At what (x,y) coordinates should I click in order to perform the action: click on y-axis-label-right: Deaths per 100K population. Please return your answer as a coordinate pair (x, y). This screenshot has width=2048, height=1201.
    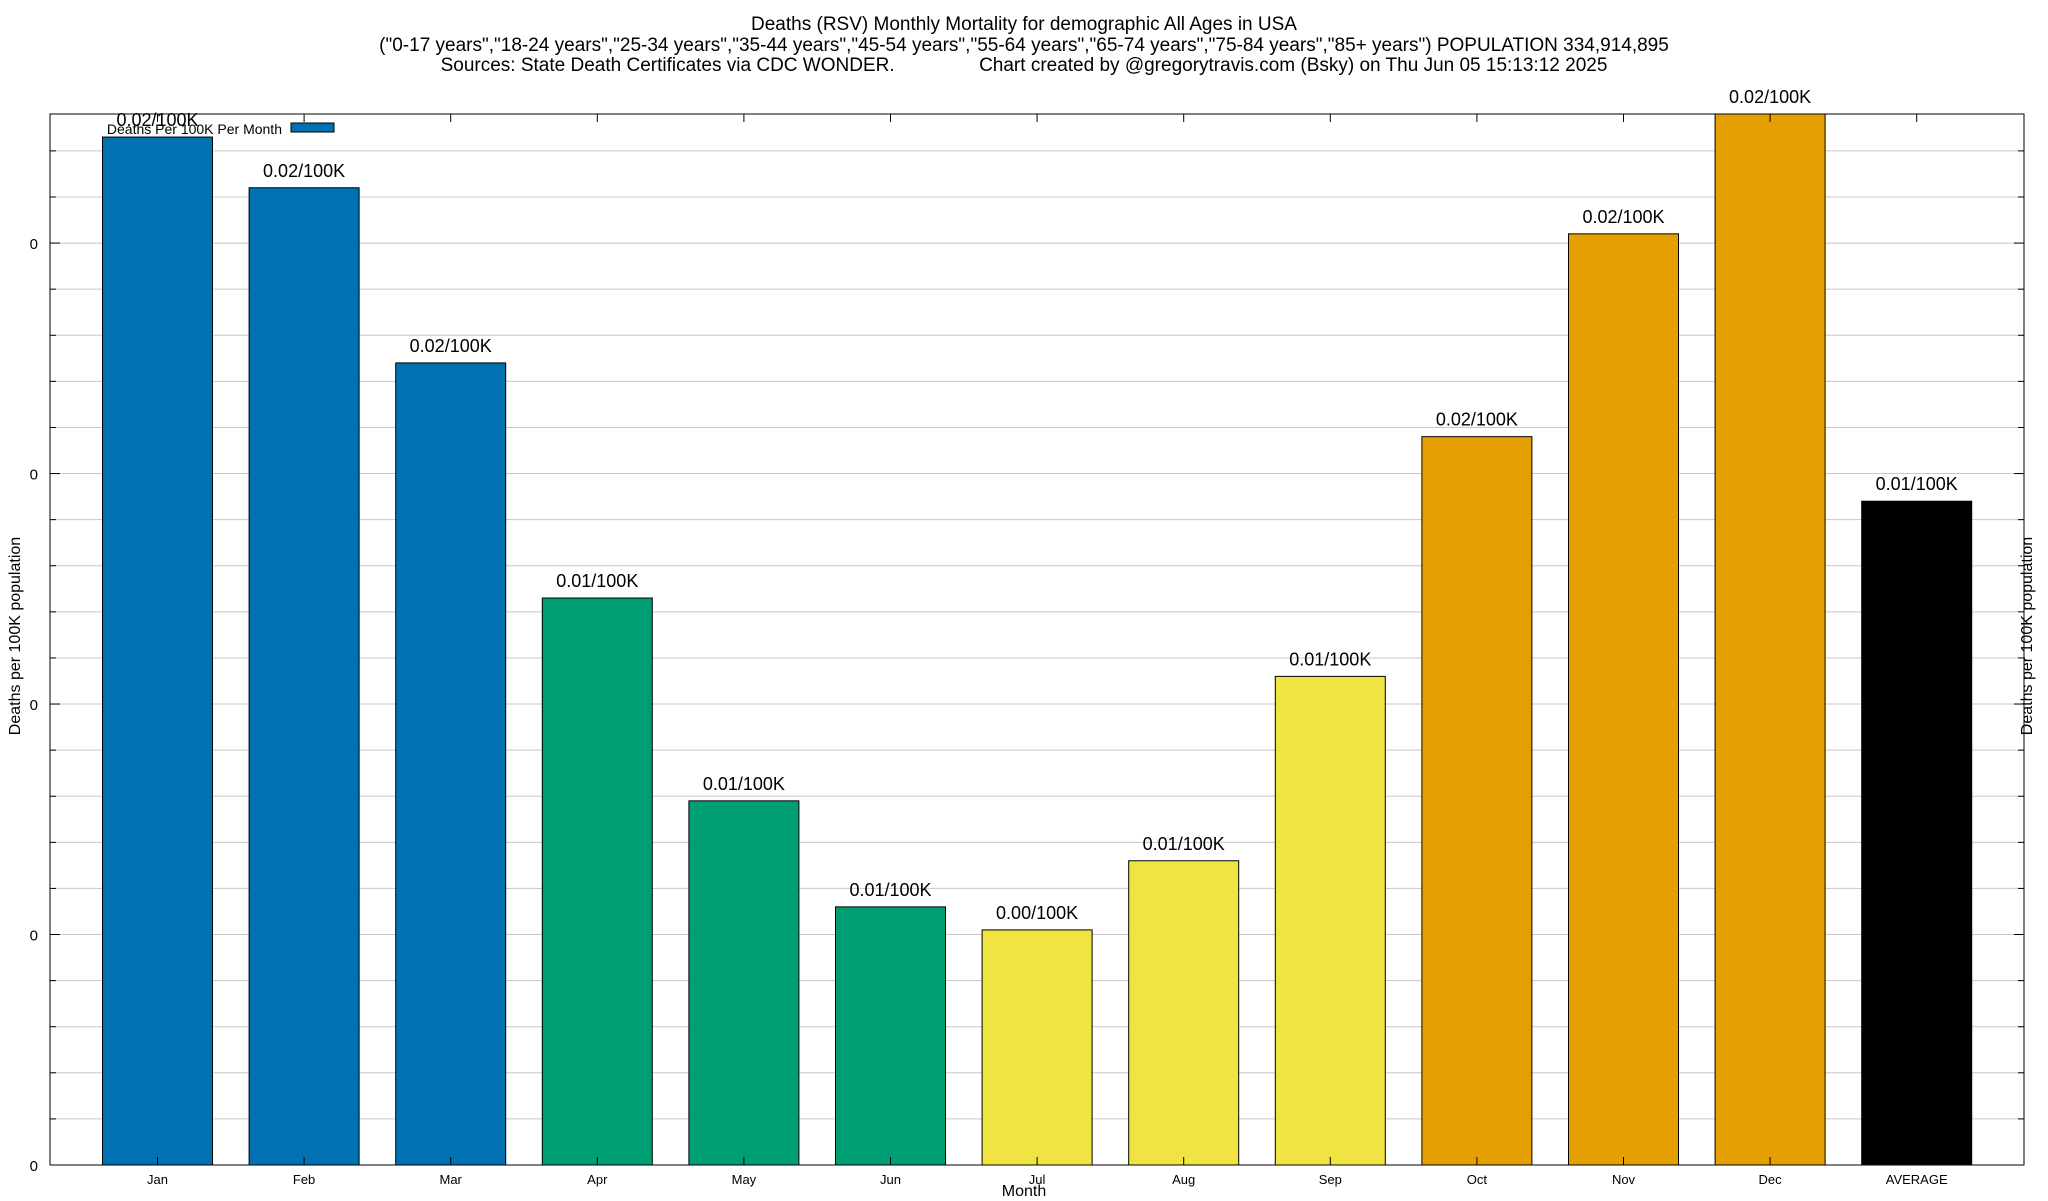
    Looking at the image, I should click on (2027, 636).